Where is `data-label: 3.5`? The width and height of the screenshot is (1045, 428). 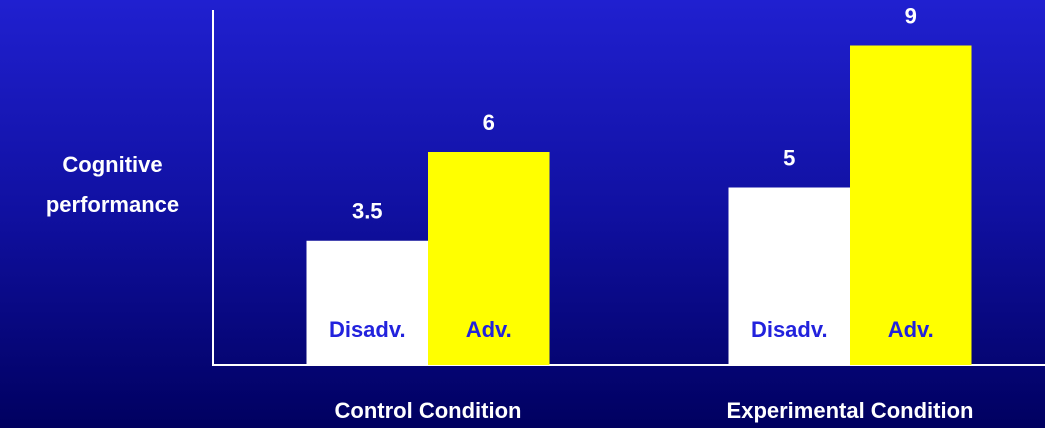 data-label: 3.5 is located at coordinates (367, 211).